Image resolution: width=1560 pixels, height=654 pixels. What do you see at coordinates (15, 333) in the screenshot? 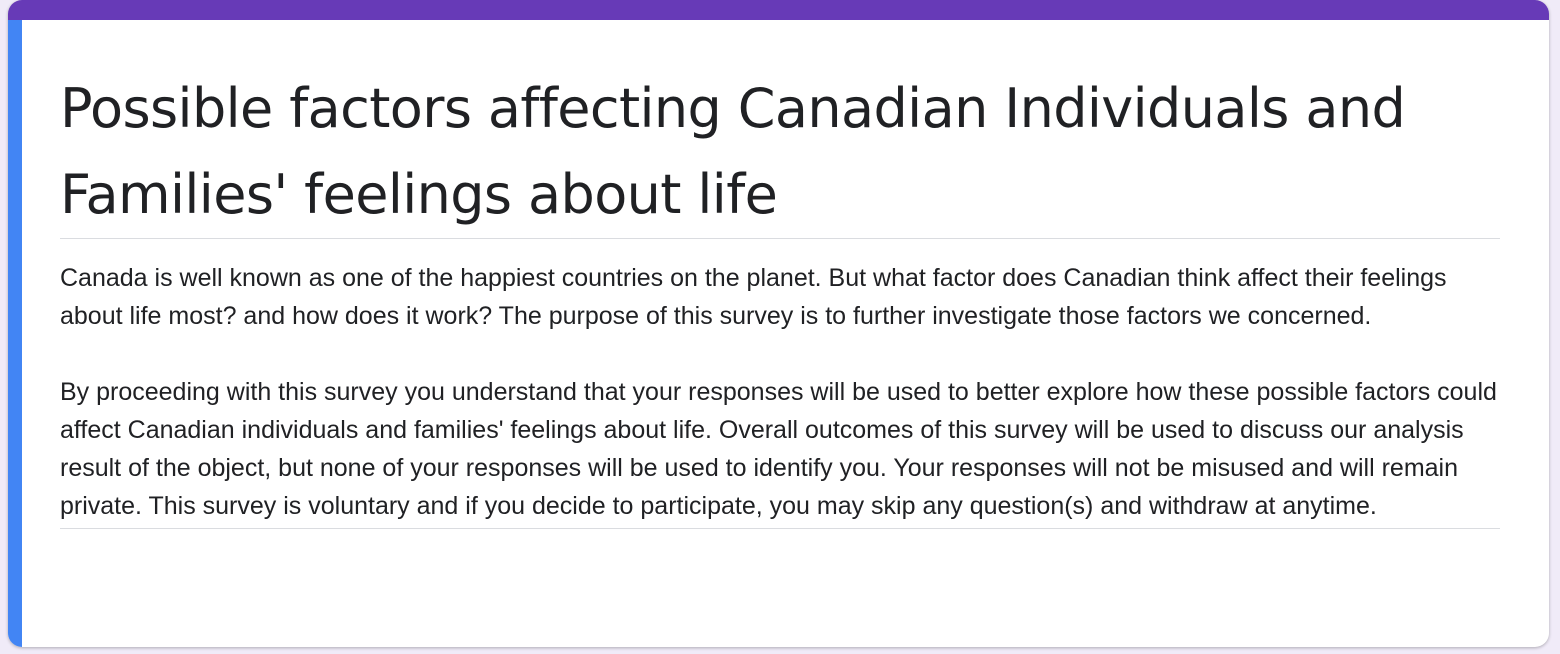
I see `focus-indicator-bar` at bounding box center [15, 333].